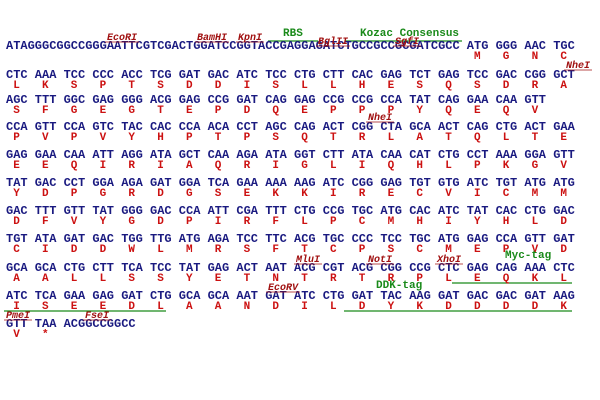 The width and height of the screenshot is (600, 400). I want to click on codon: GTC, so click(103, 127).